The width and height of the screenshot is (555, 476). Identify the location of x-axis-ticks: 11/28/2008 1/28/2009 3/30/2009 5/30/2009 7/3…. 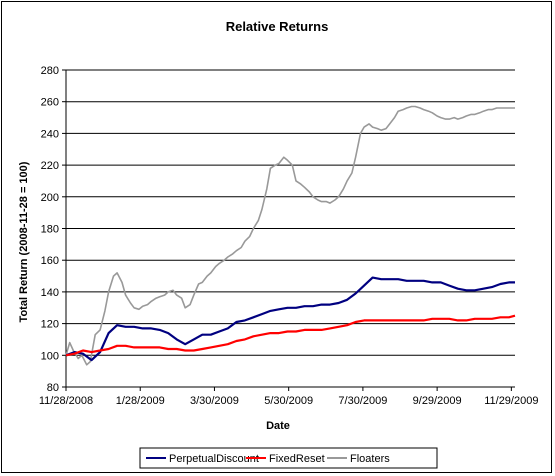
(289, 397).